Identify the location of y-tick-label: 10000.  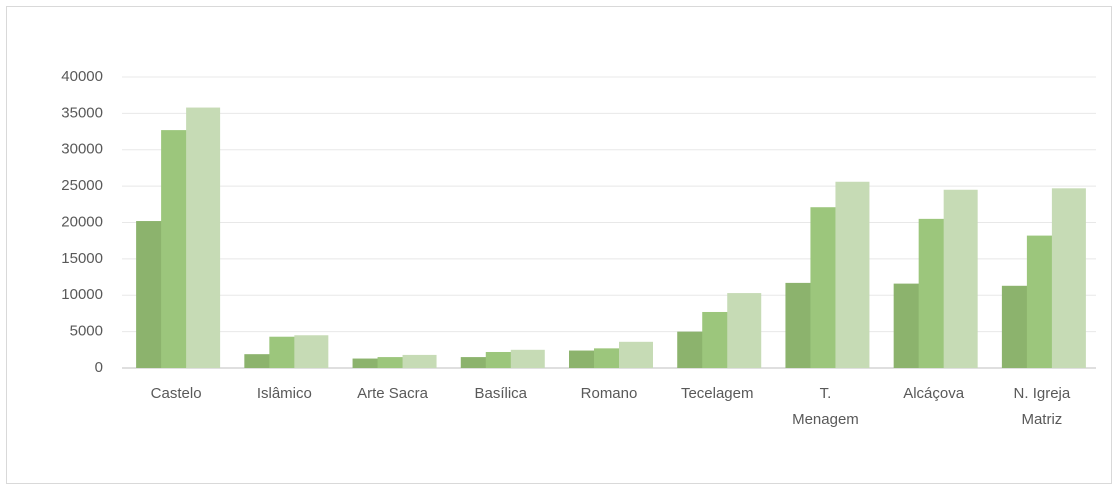
(82, 294).